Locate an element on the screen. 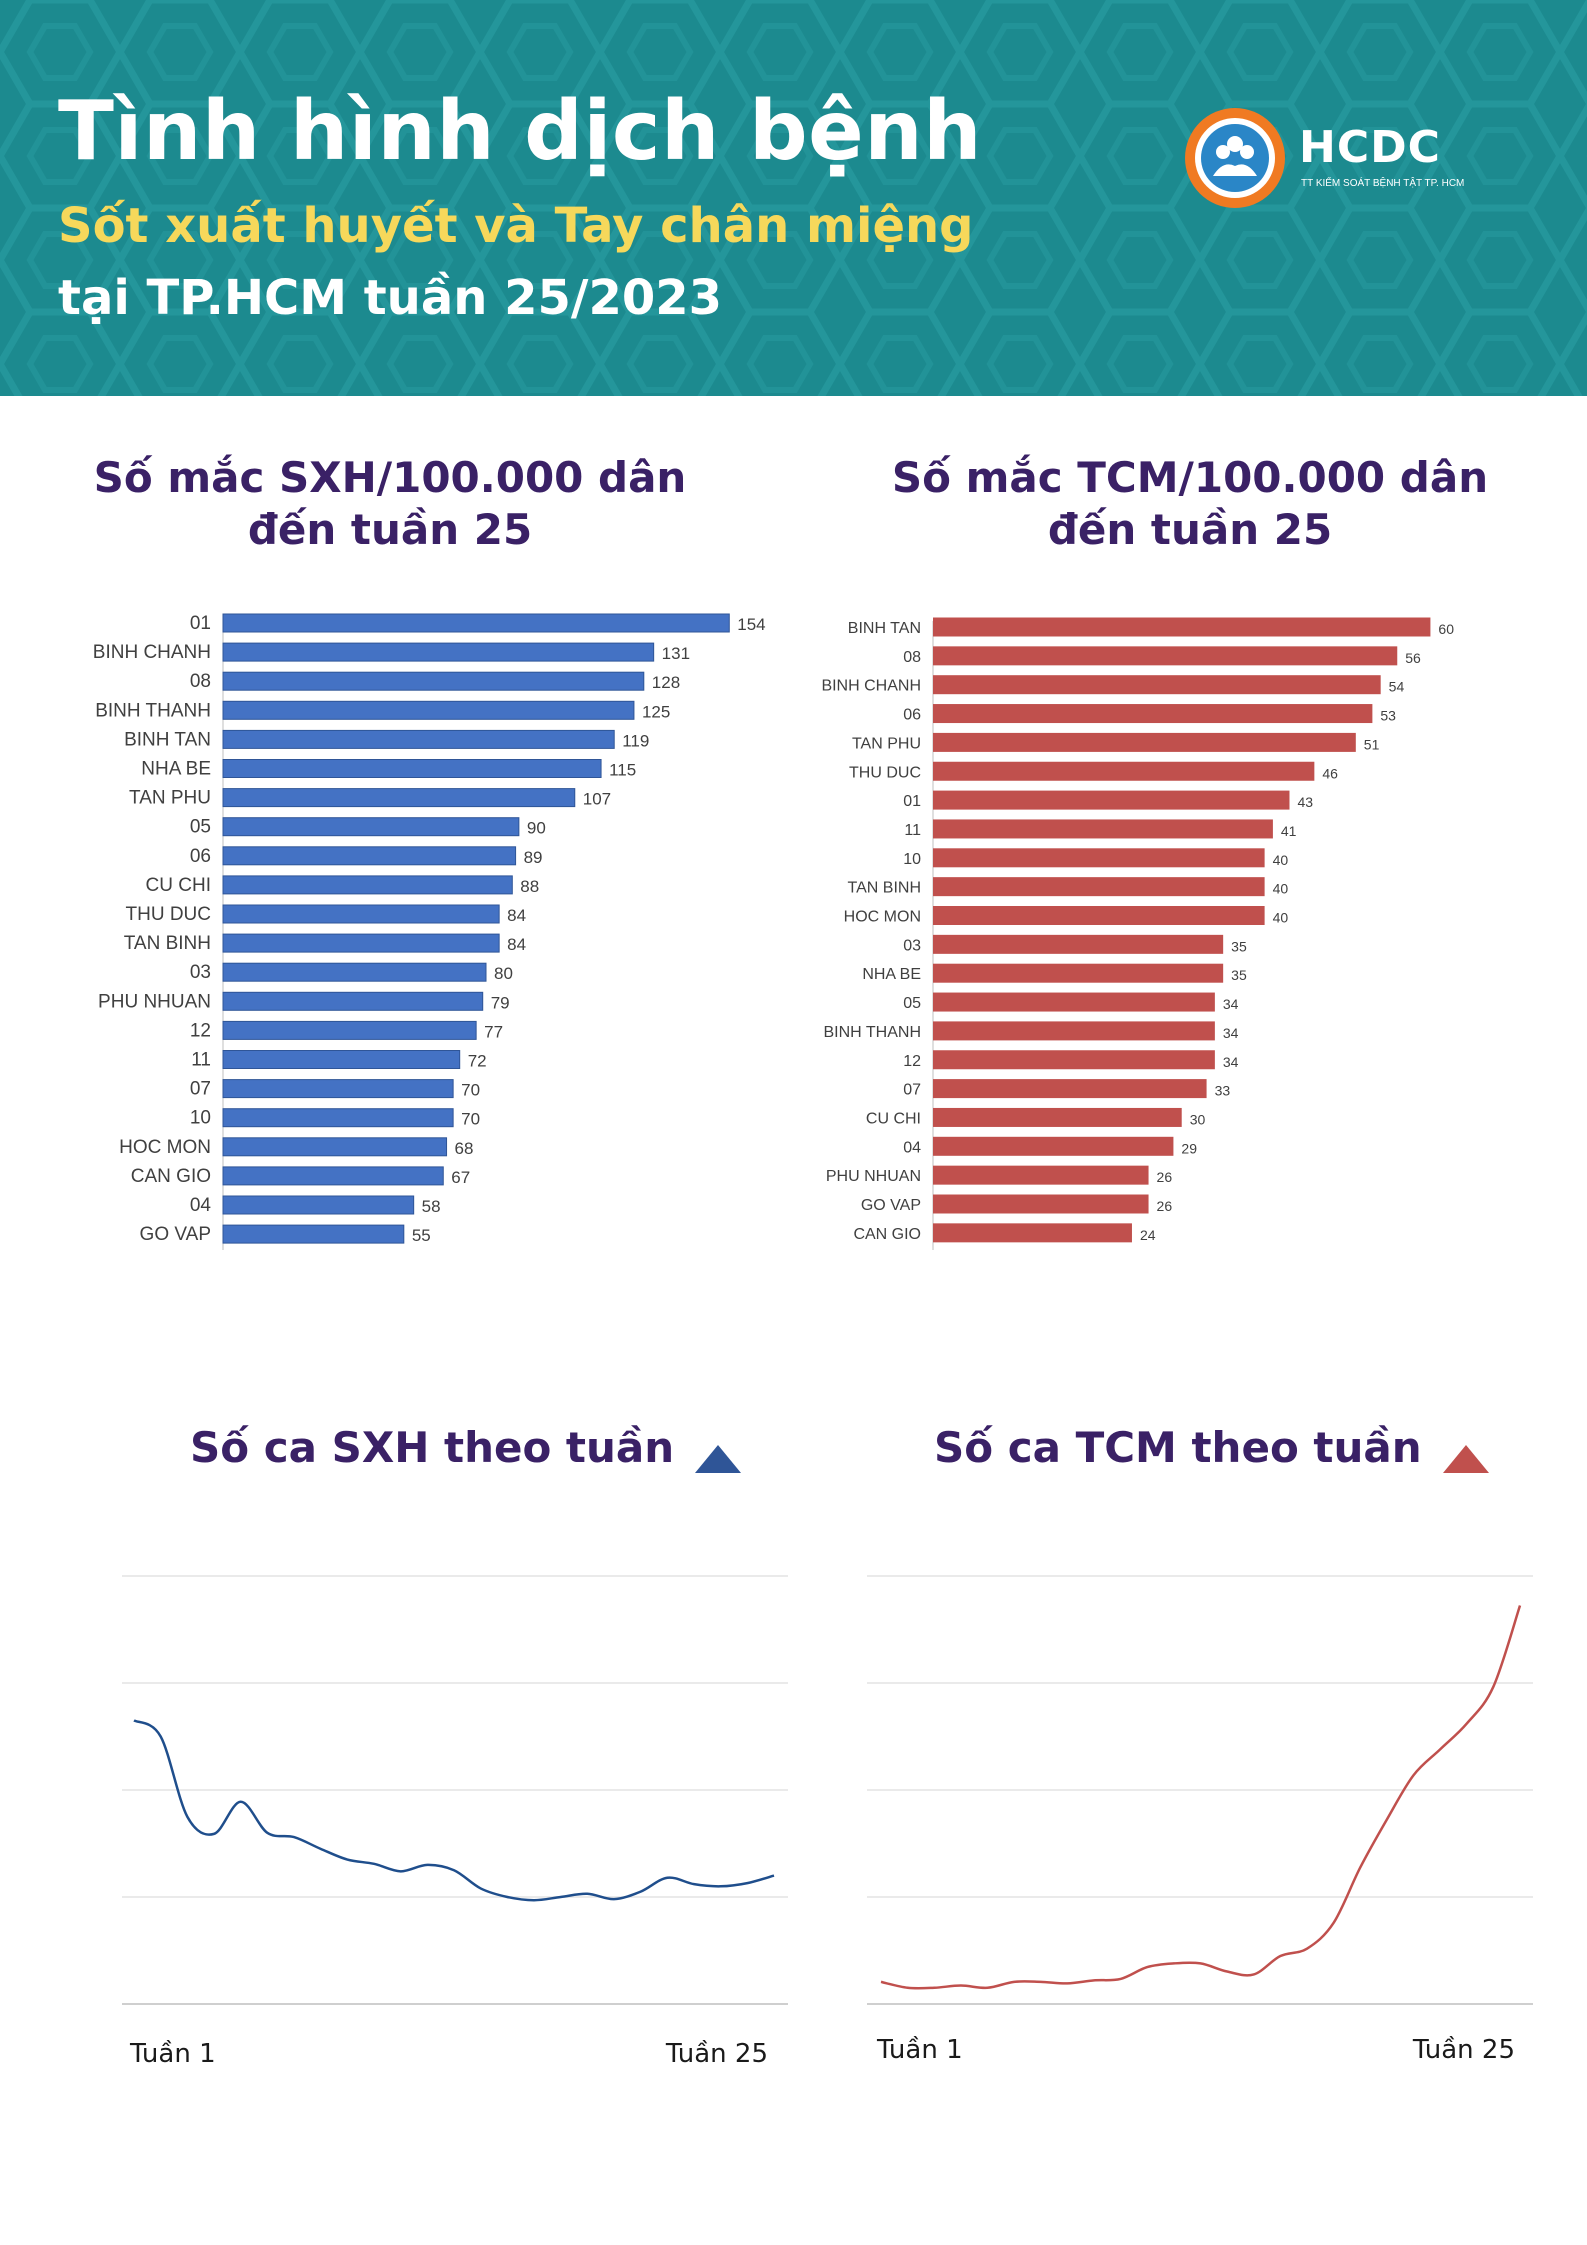  sxh-line-heading: Số ca SXH theo tuần is located at coordinates (466, 1452).